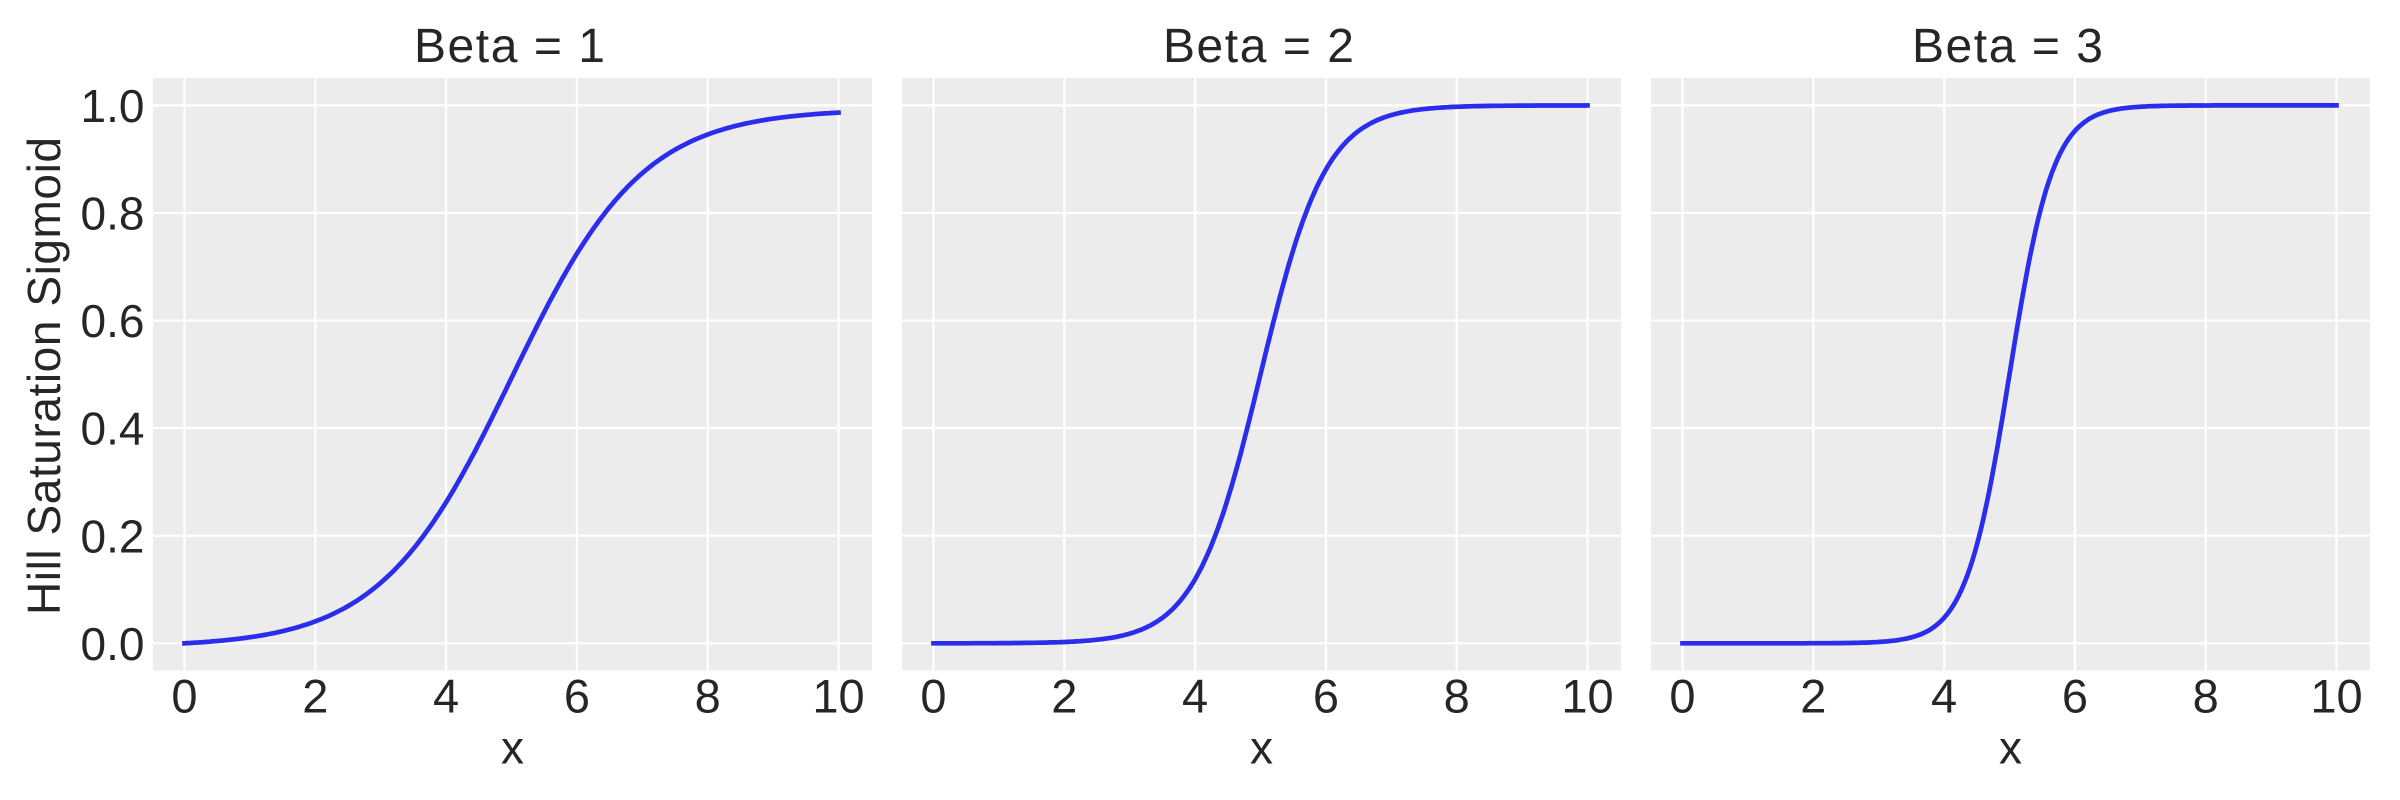 The height and width of the screenshot is (800, 2400). I want to click on svg-text: 0.6, so click(113, 321).